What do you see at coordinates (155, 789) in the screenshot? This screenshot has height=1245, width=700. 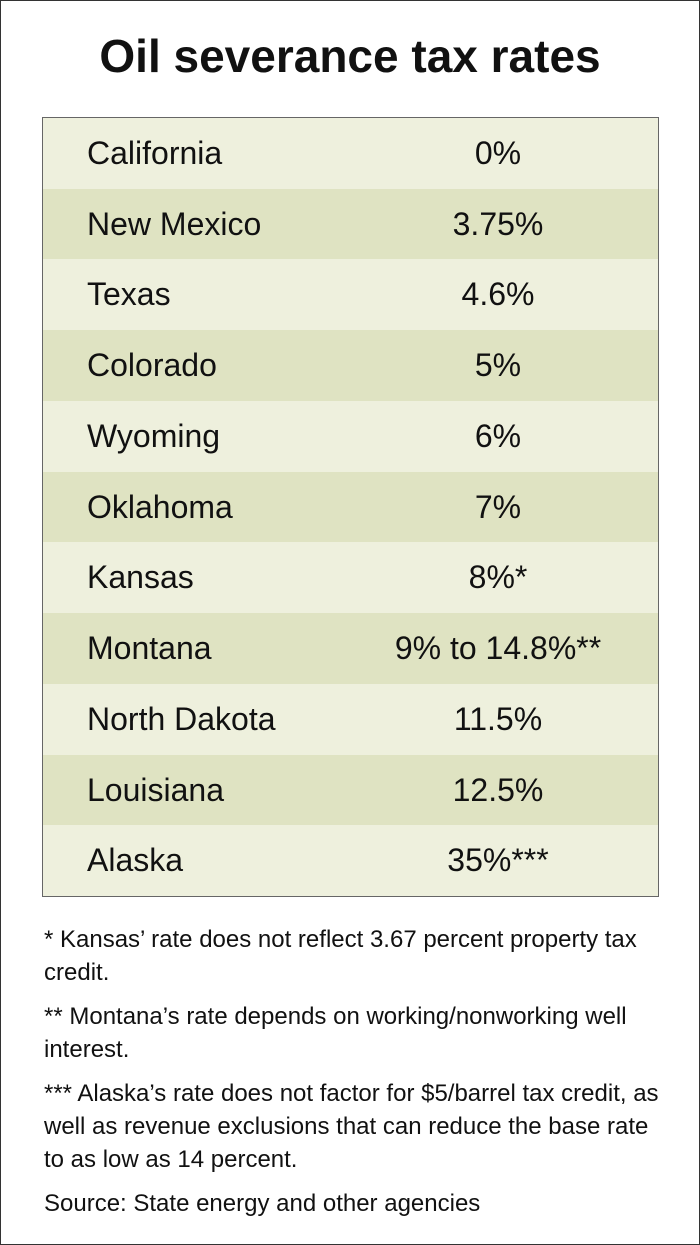 I see `state-name: Louisiana` at bounding box center [155, 789].